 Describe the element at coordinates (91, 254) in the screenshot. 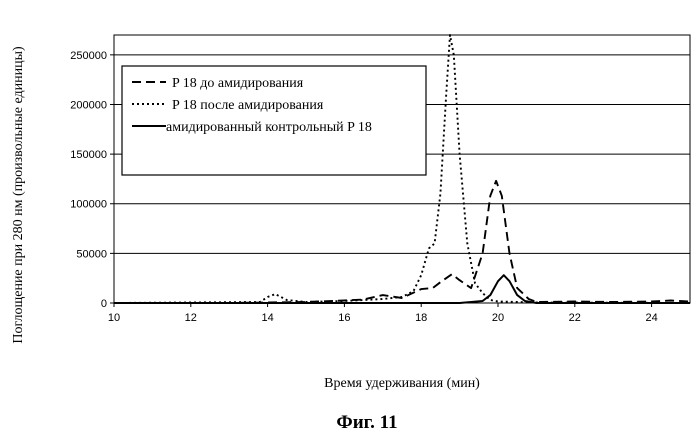

I see `y-tick-label: 50000` at that location.